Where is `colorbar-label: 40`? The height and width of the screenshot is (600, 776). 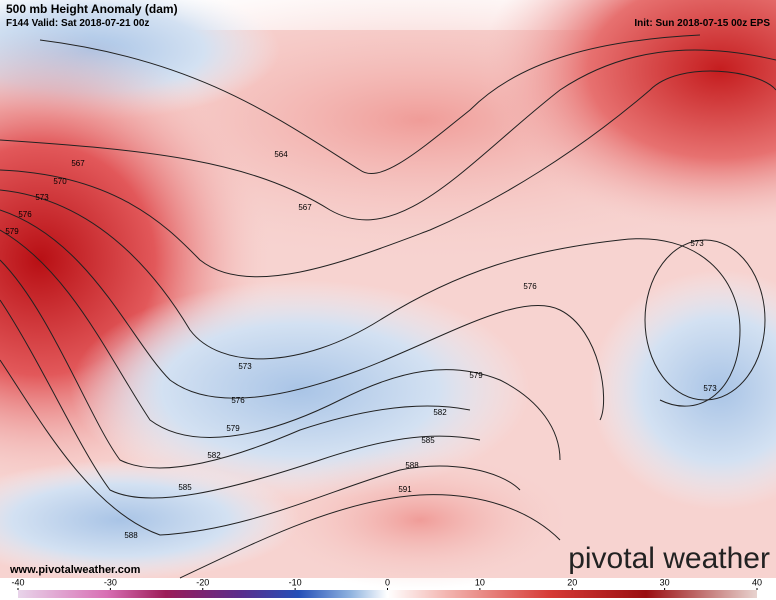 colorbar-label: 40 is located at coordinates (757, 582).